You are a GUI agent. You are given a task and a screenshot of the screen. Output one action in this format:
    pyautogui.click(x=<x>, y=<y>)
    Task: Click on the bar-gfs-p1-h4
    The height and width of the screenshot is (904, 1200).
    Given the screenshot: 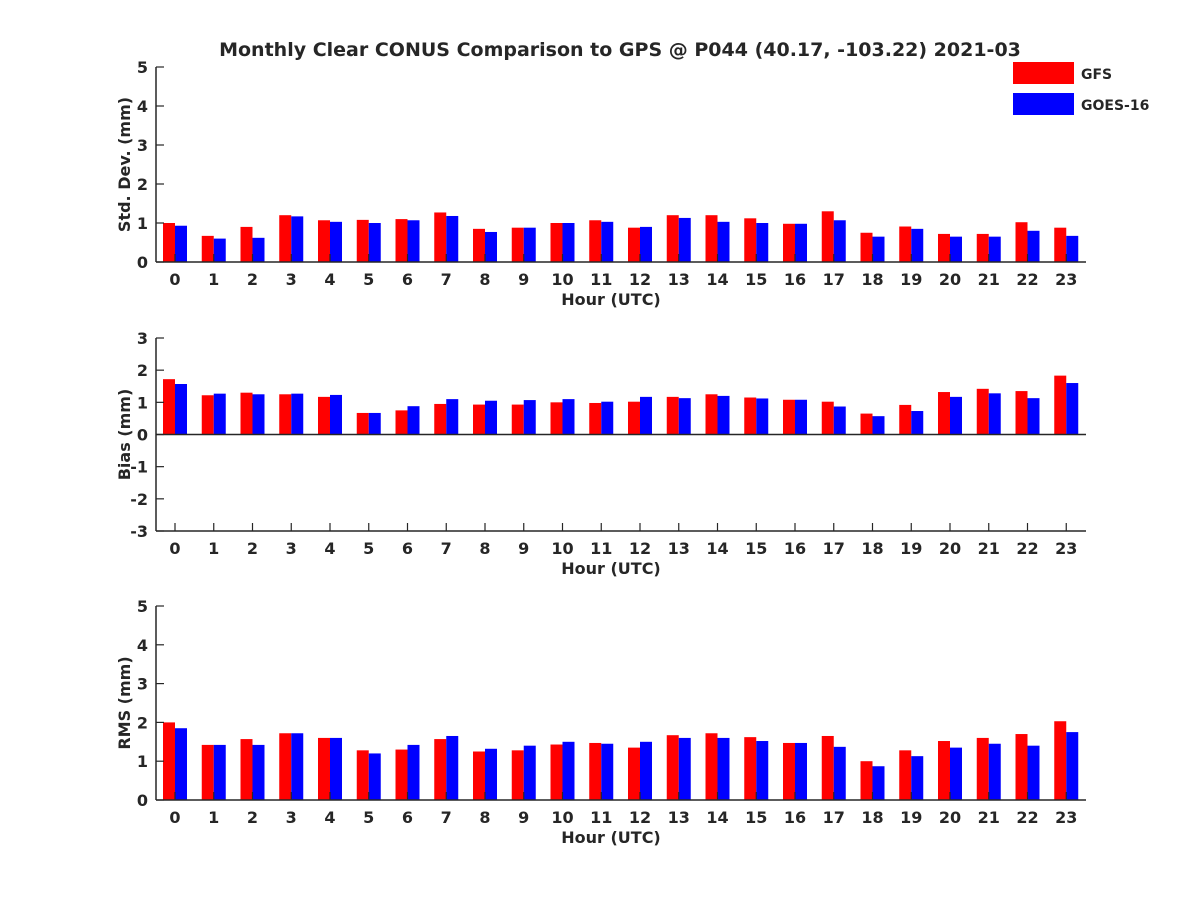 What is the action you would take?
    pyautogui.click(x=324, y=241)
    